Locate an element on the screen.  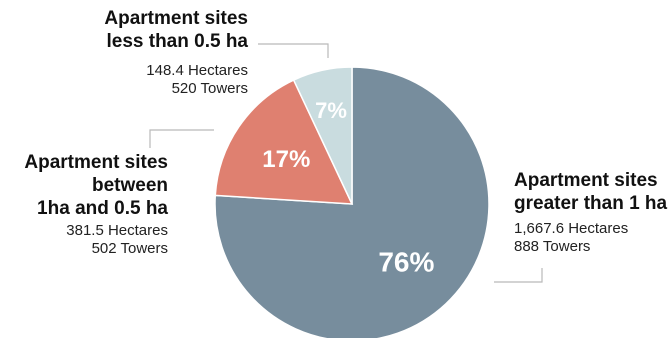
percent-label-less-than-half-ha: 7% is located at coordinates (331, 110).